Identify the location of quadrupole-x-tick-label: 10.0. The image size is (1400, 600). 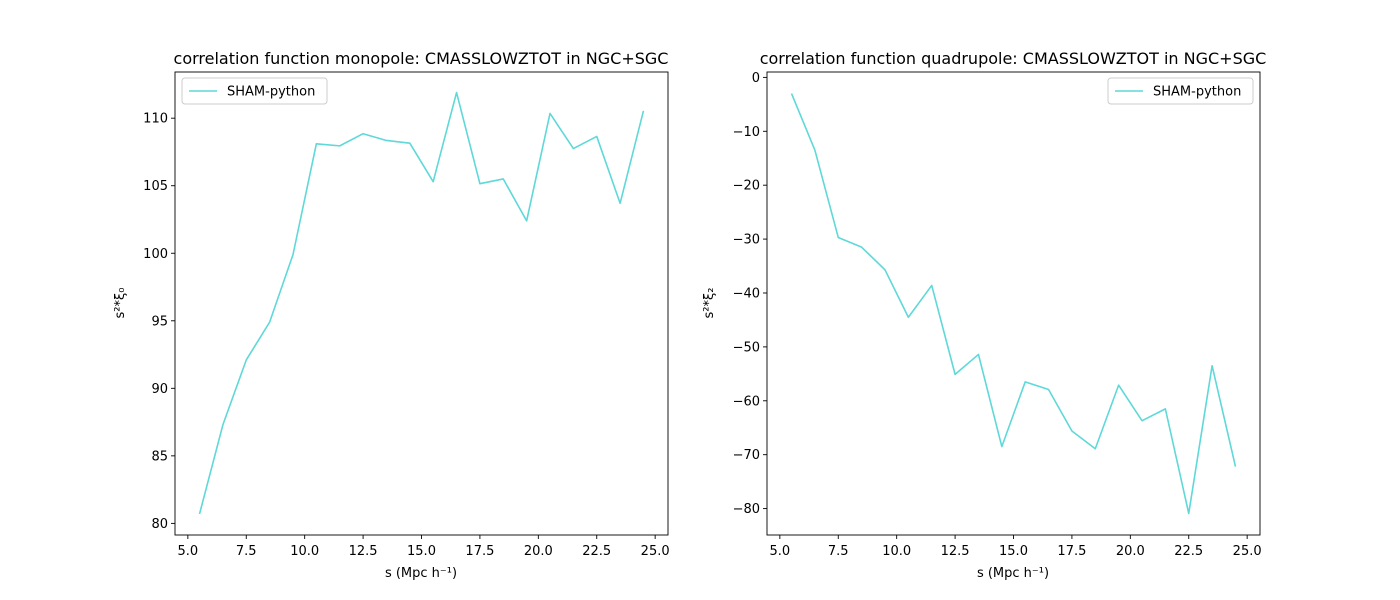
(896, 551).